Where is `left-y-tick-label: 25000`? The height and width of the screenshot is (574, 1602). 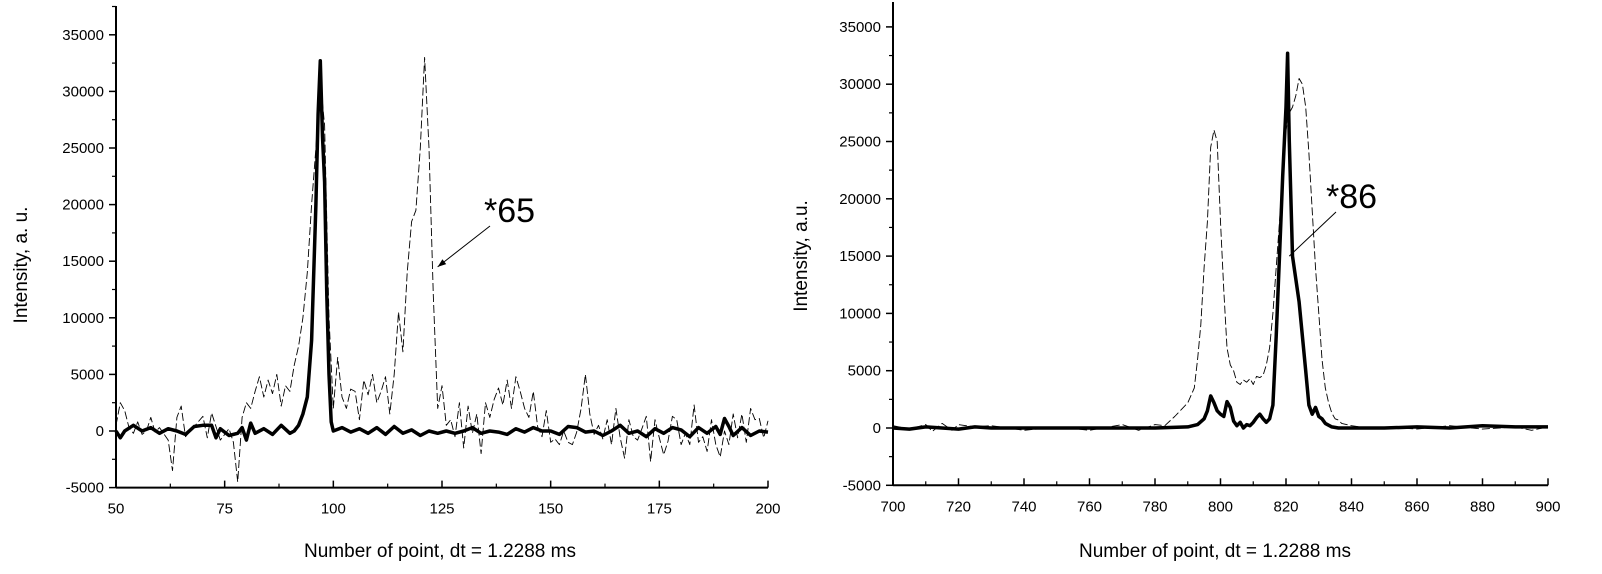
left-y-tick-label: 25000 is located at coordinates (83, 148).